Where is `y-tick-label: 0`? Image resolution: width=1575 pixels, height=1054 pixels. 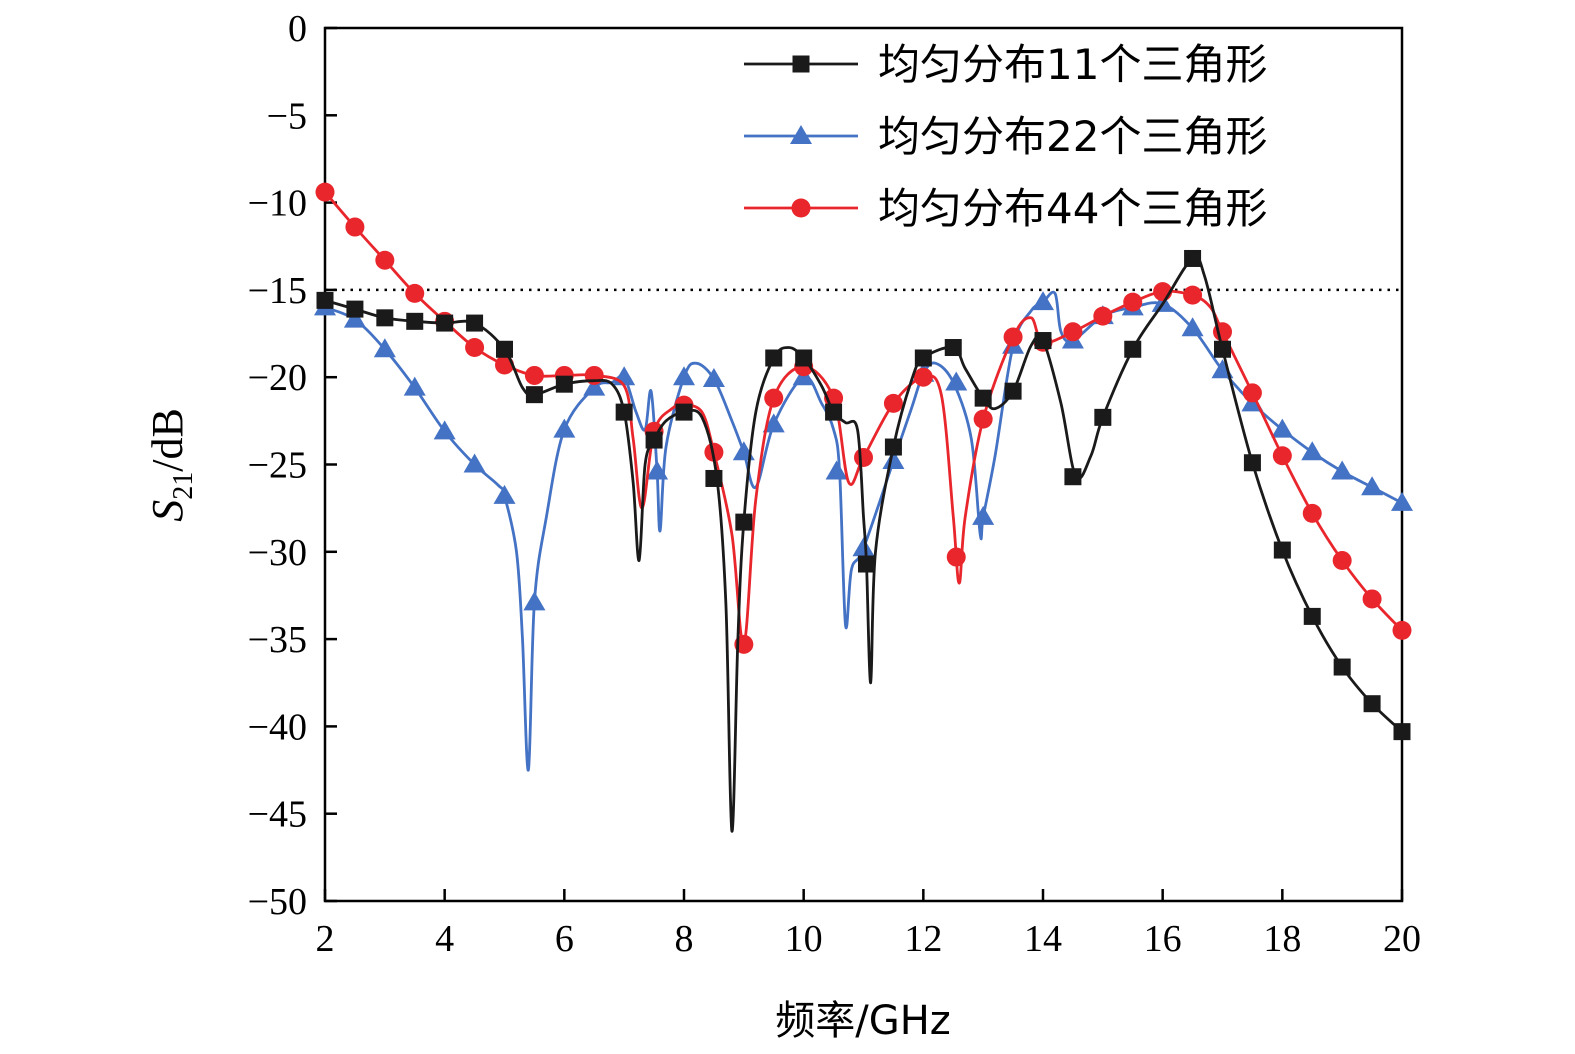
y-tick-label: 0 is located at coordinates (297, 29).